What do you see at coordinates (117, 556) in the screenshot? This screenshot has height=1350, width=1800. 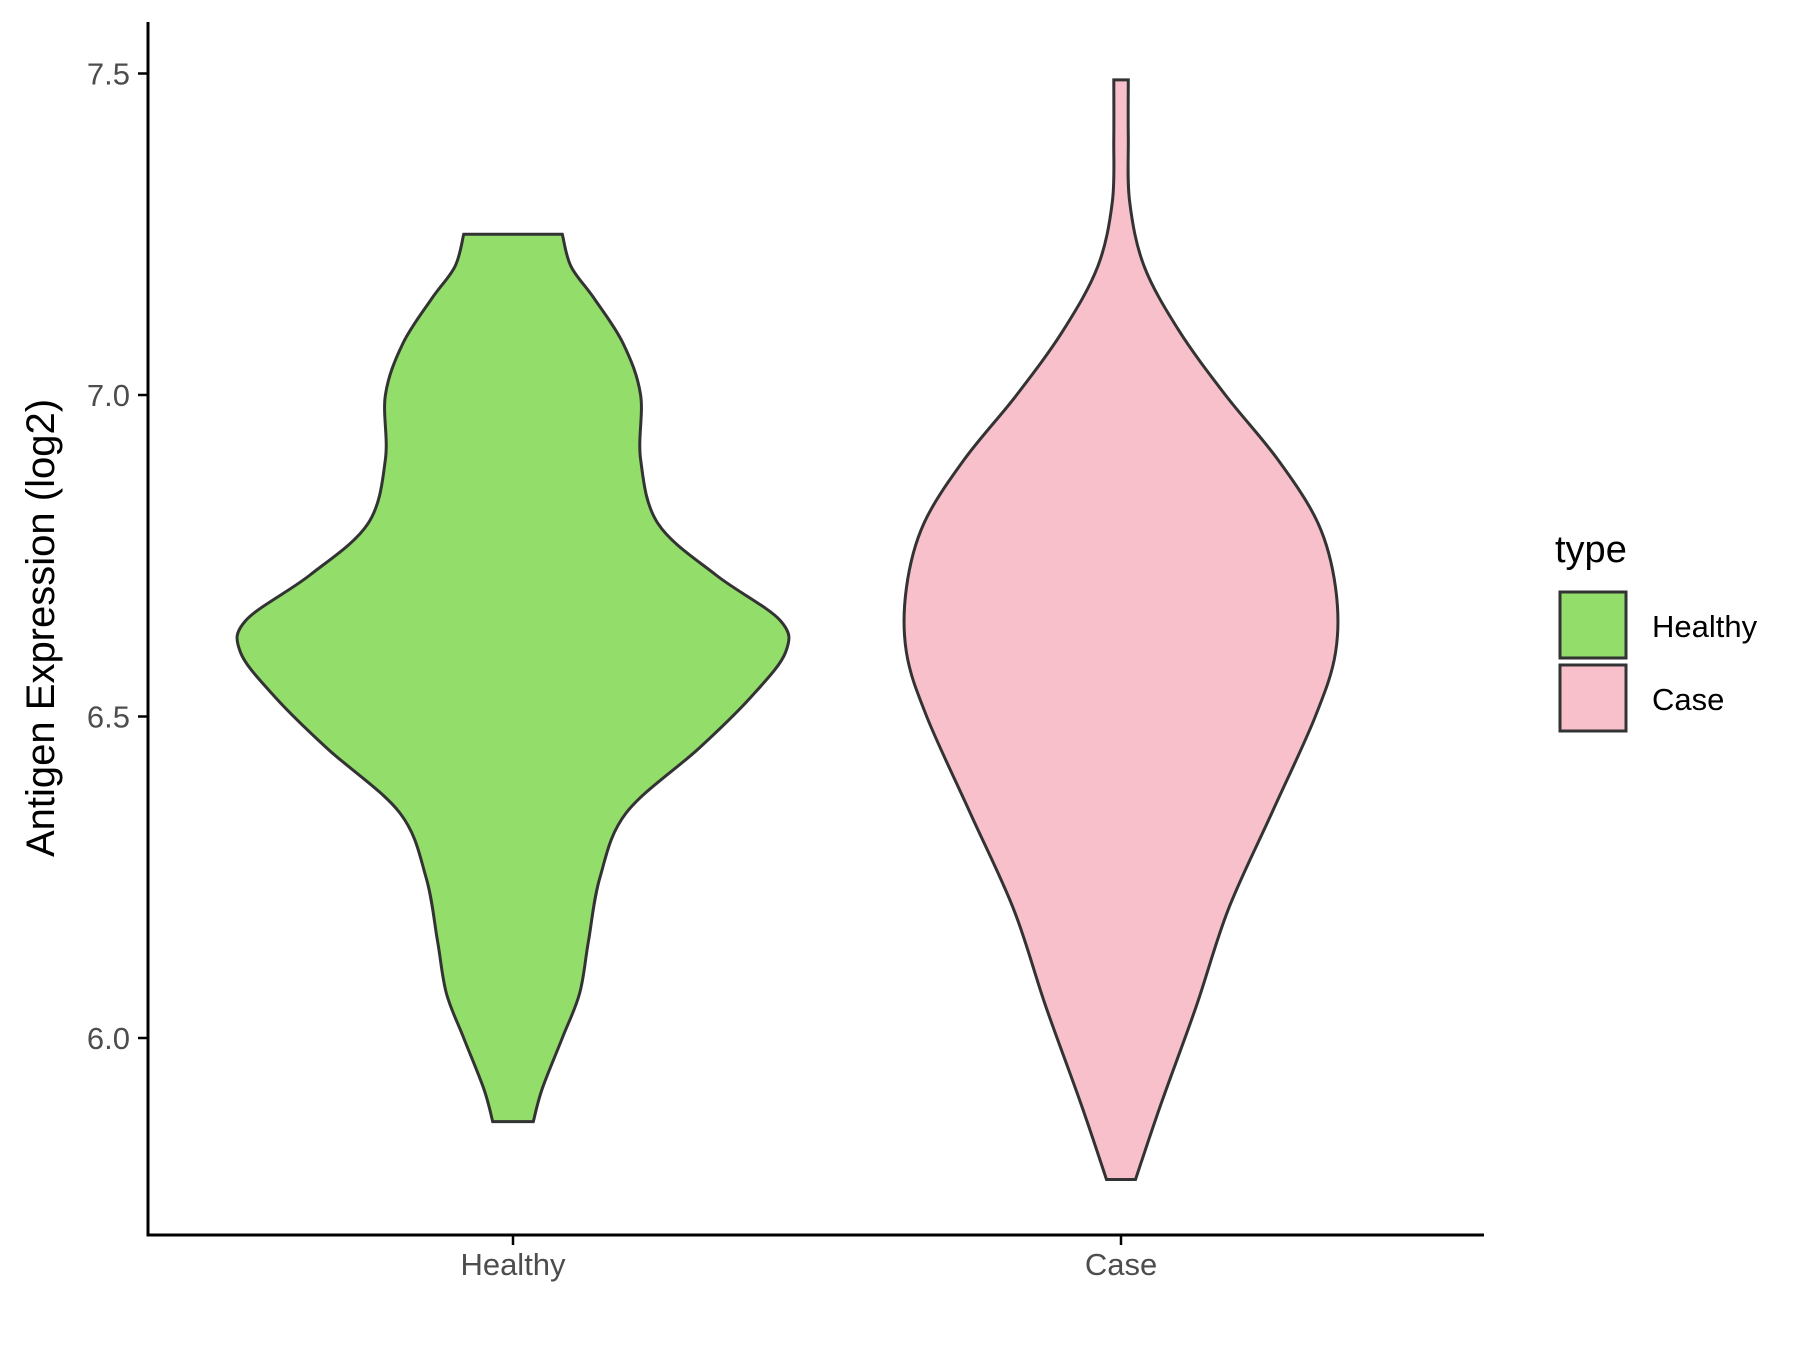 I see `y-axis-ticks: 6.0 6.5 7.0 7.5` at bounding box center [117, 556].